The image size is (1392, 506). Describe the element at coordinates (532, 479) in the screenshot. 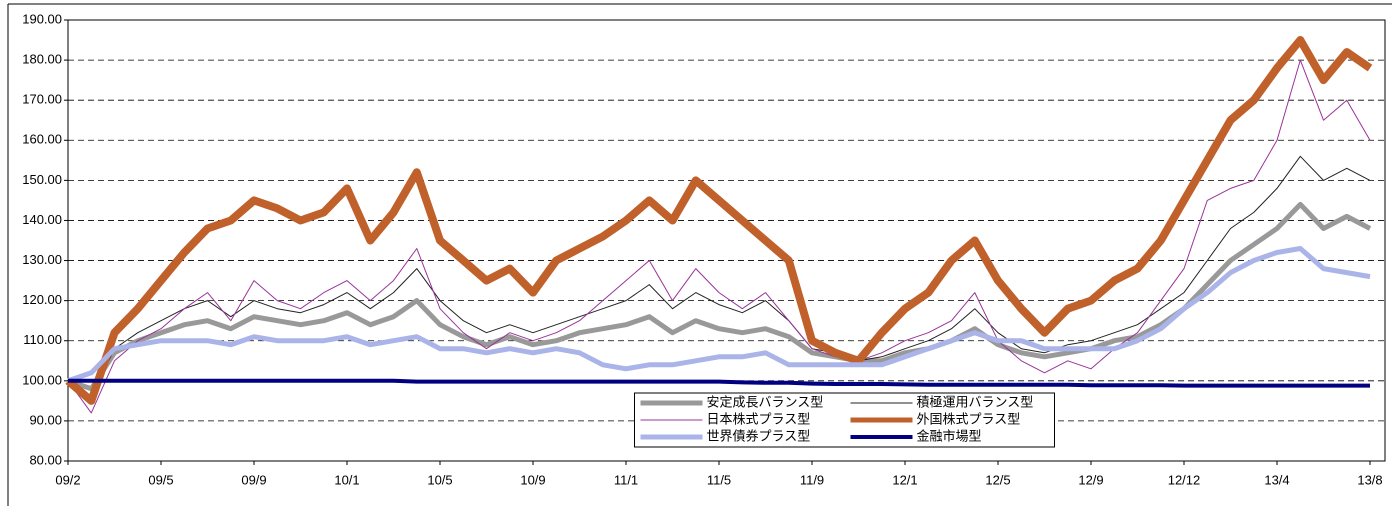

I see `x-tick-label: 10/9` at that location.